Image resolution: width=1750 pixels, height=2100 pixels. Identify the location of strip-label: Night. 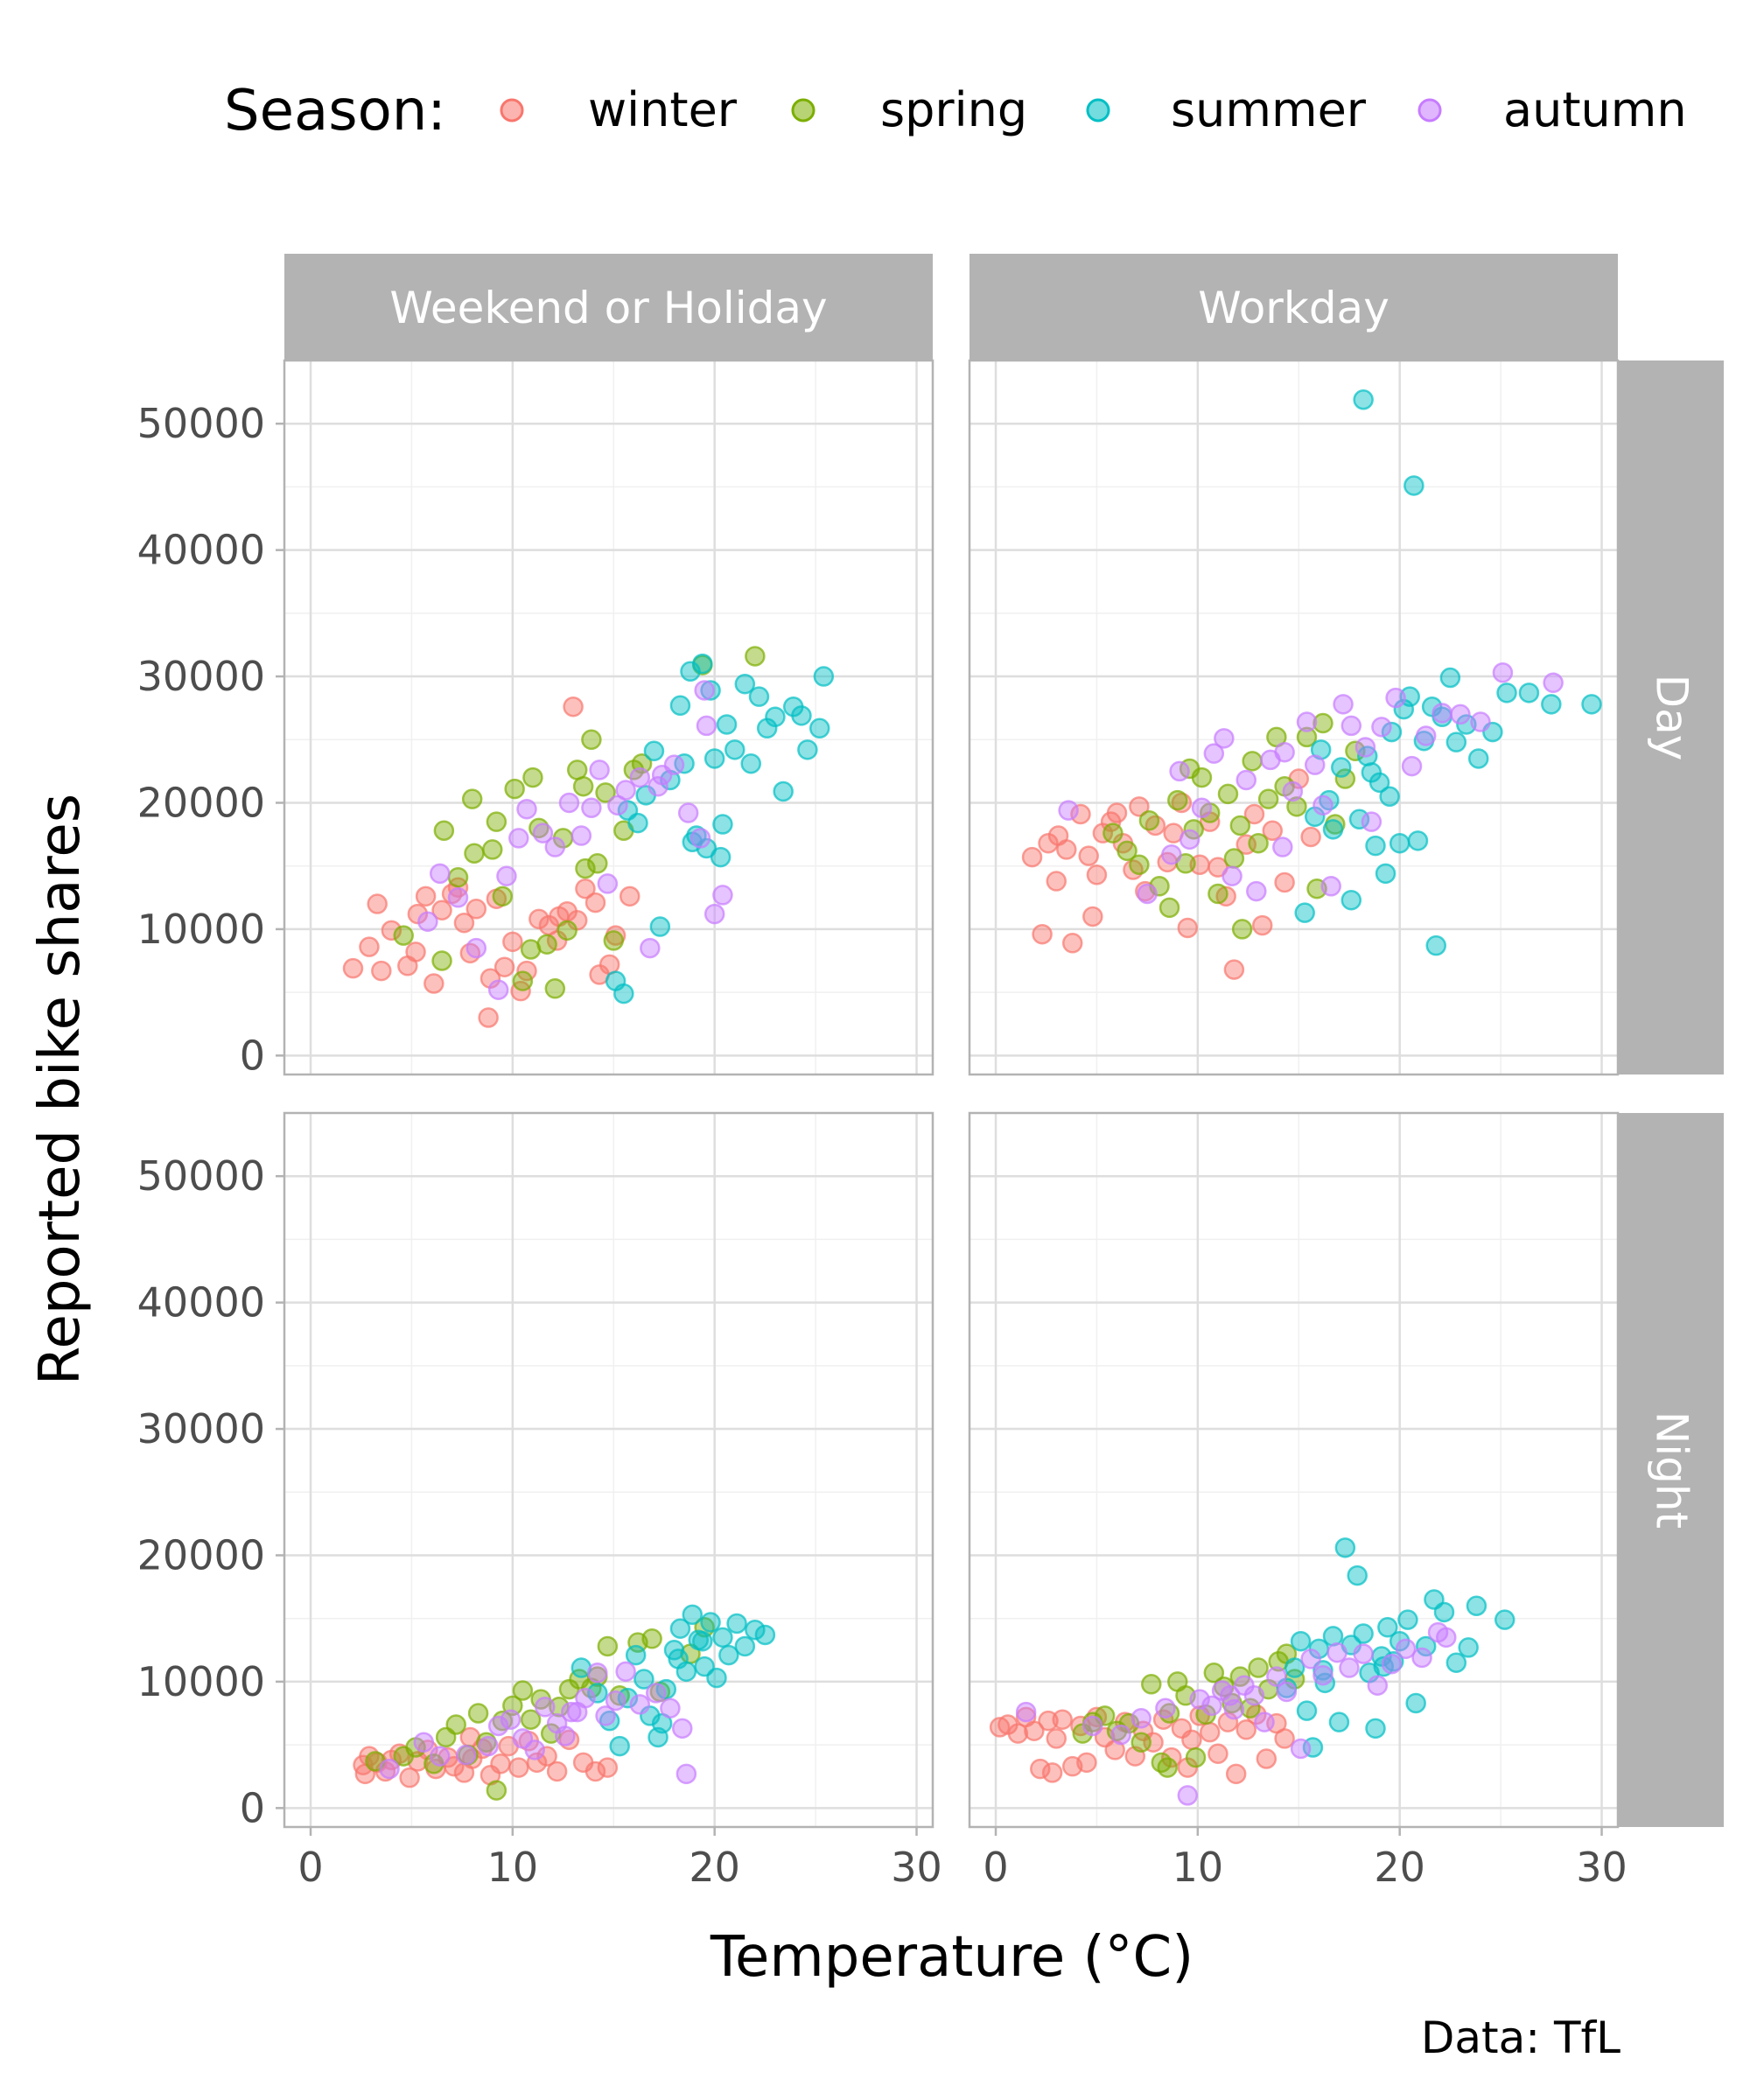
(1672, 1470).